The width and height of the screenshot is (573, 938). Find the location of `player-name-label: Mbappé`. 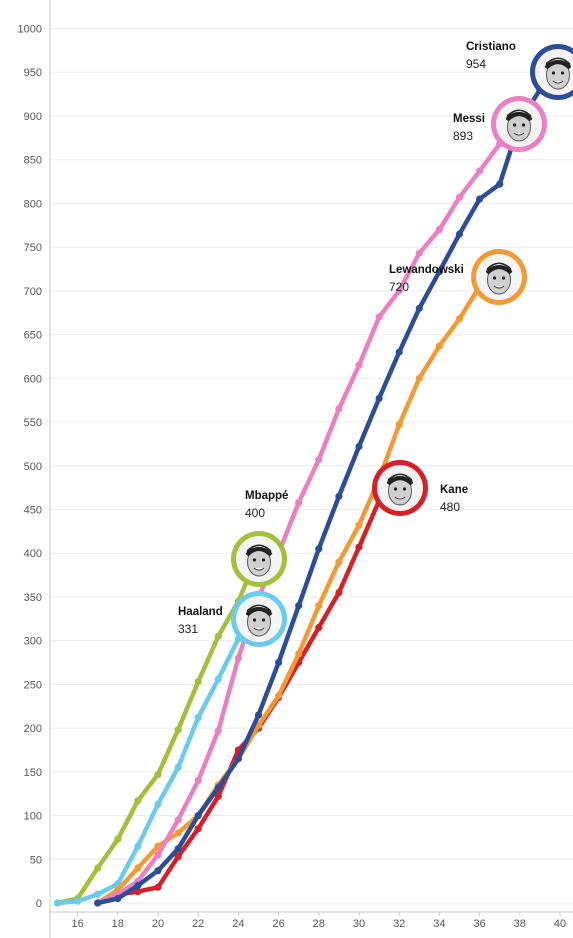

player-name-label: Mbappé is located at coordinates (266, 496).